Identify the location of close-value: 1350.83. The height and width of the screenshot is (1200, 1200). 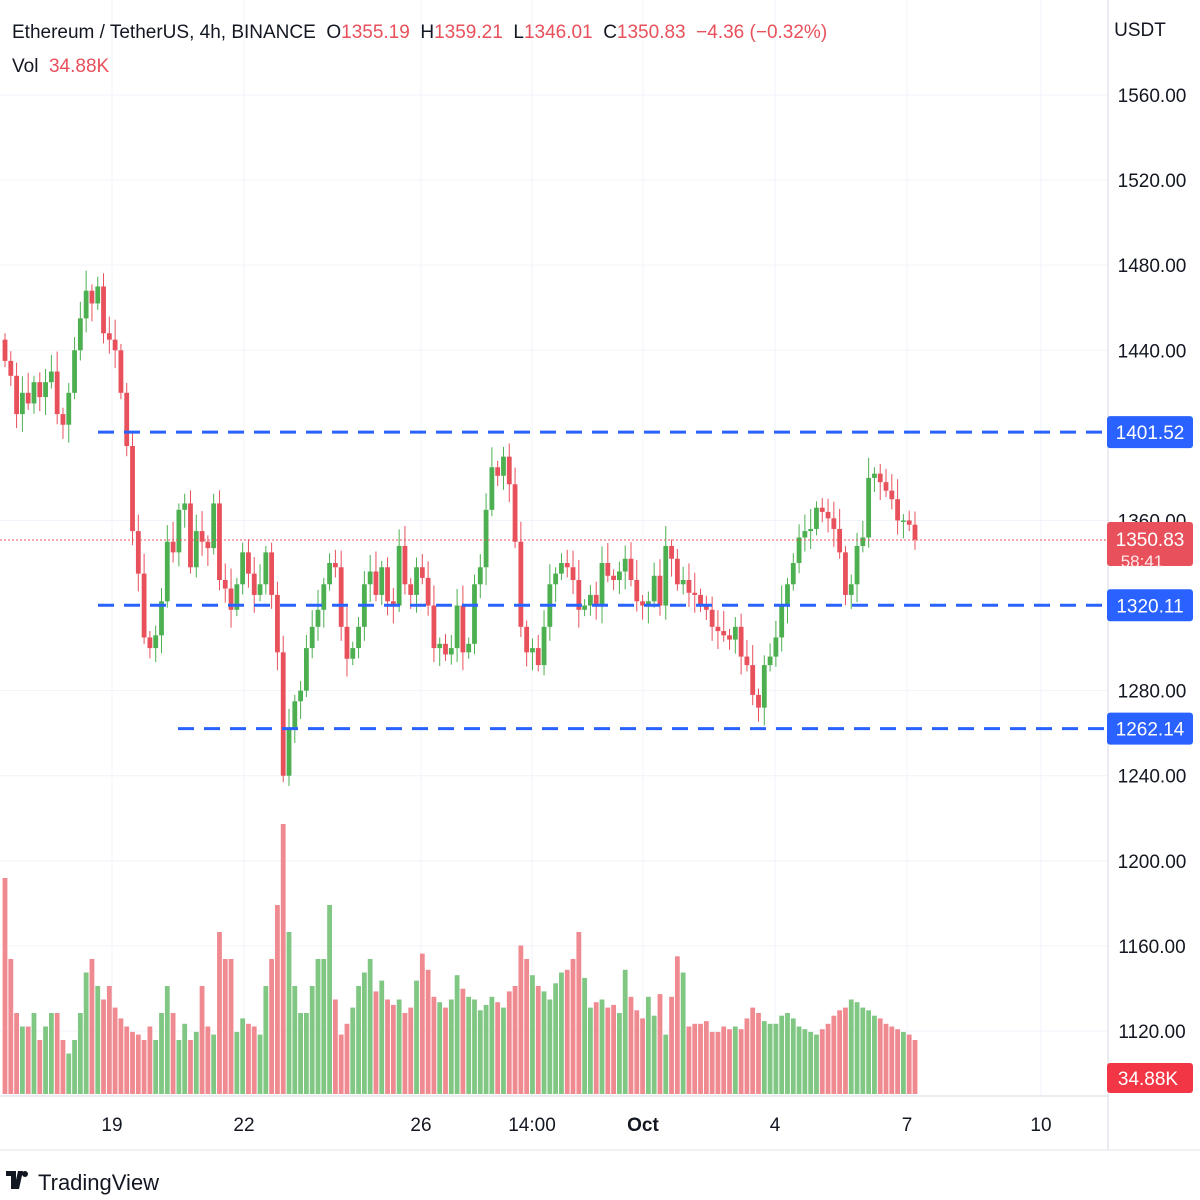
(651, 32).